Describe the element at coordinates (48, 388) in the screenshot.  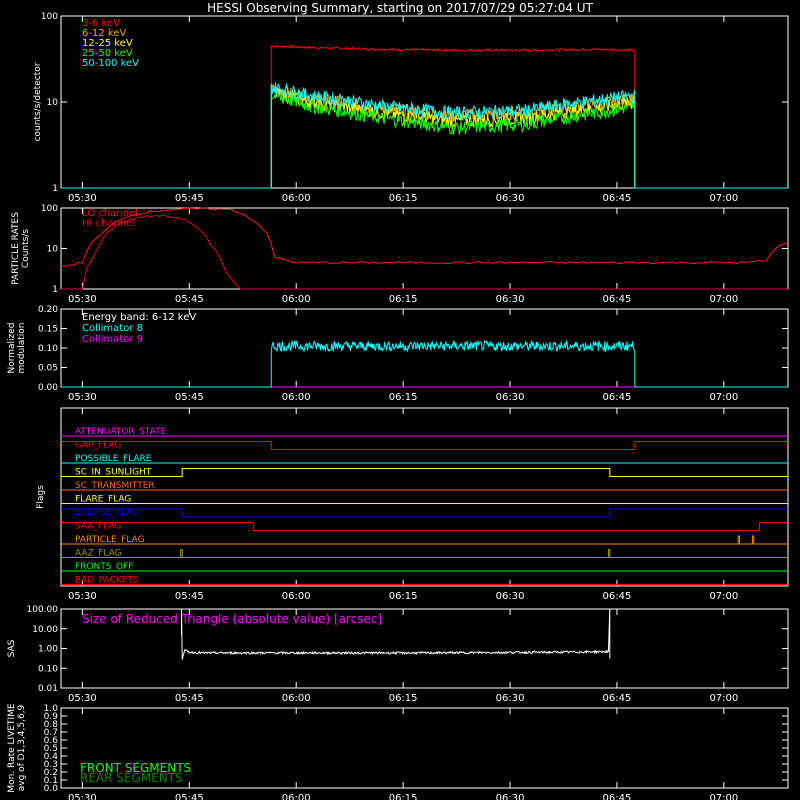
I see `modulation-ytick-label: 0.00` at that location.